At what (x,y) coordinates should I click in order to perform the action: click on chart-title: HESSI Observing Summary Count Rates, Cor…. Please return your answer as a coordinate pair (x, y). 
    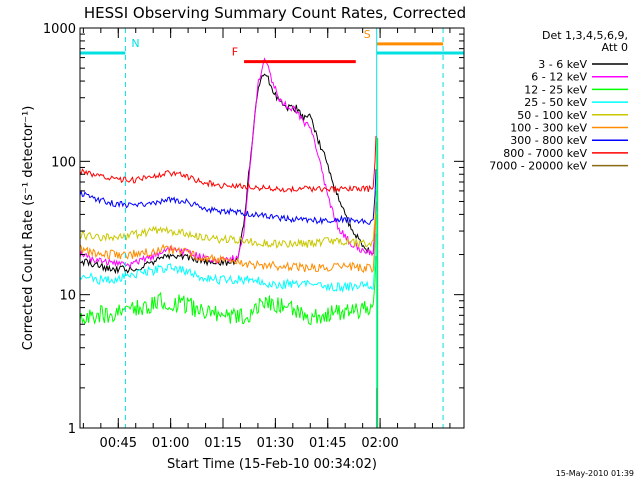
    Looking at the image, I should click on (275, 13).